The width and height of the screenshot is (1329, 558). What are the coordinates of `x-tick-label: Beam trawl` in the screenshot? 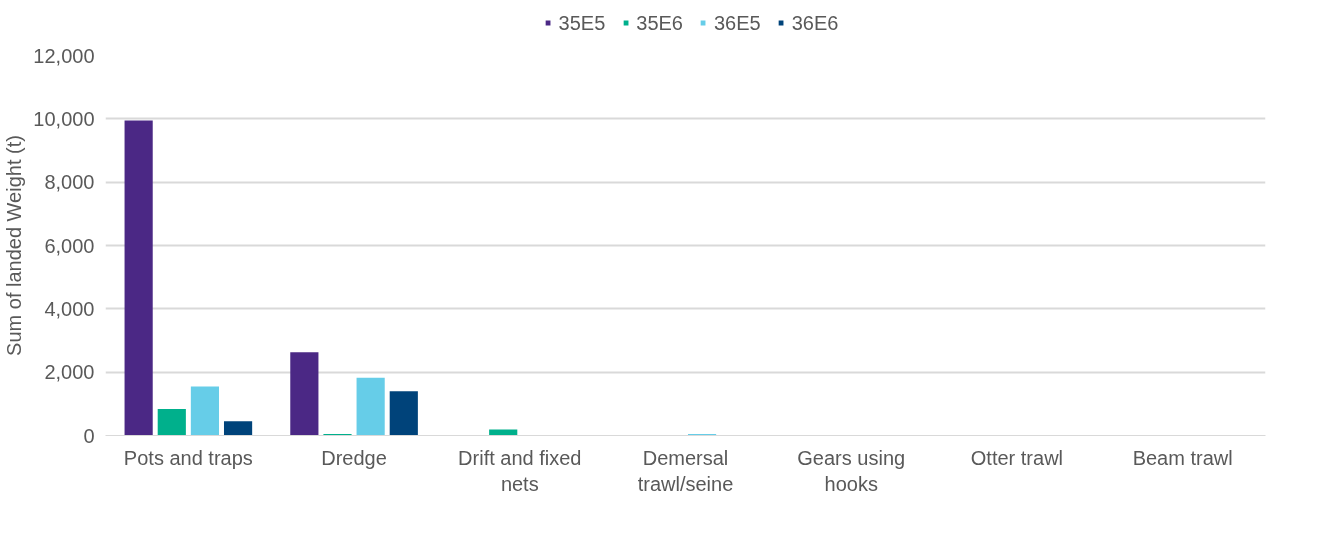 It's located at (1182, 457).